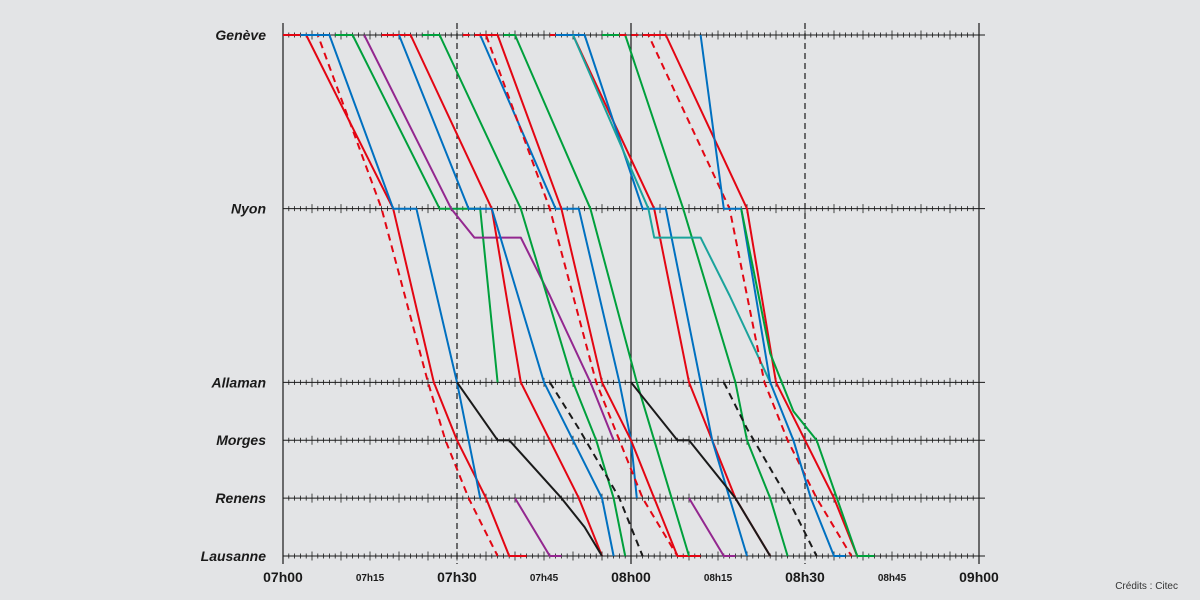 The height and width of the screenshot is (600, 1200). I want to click on x-tick-label: 07h45, so click(544, 578).